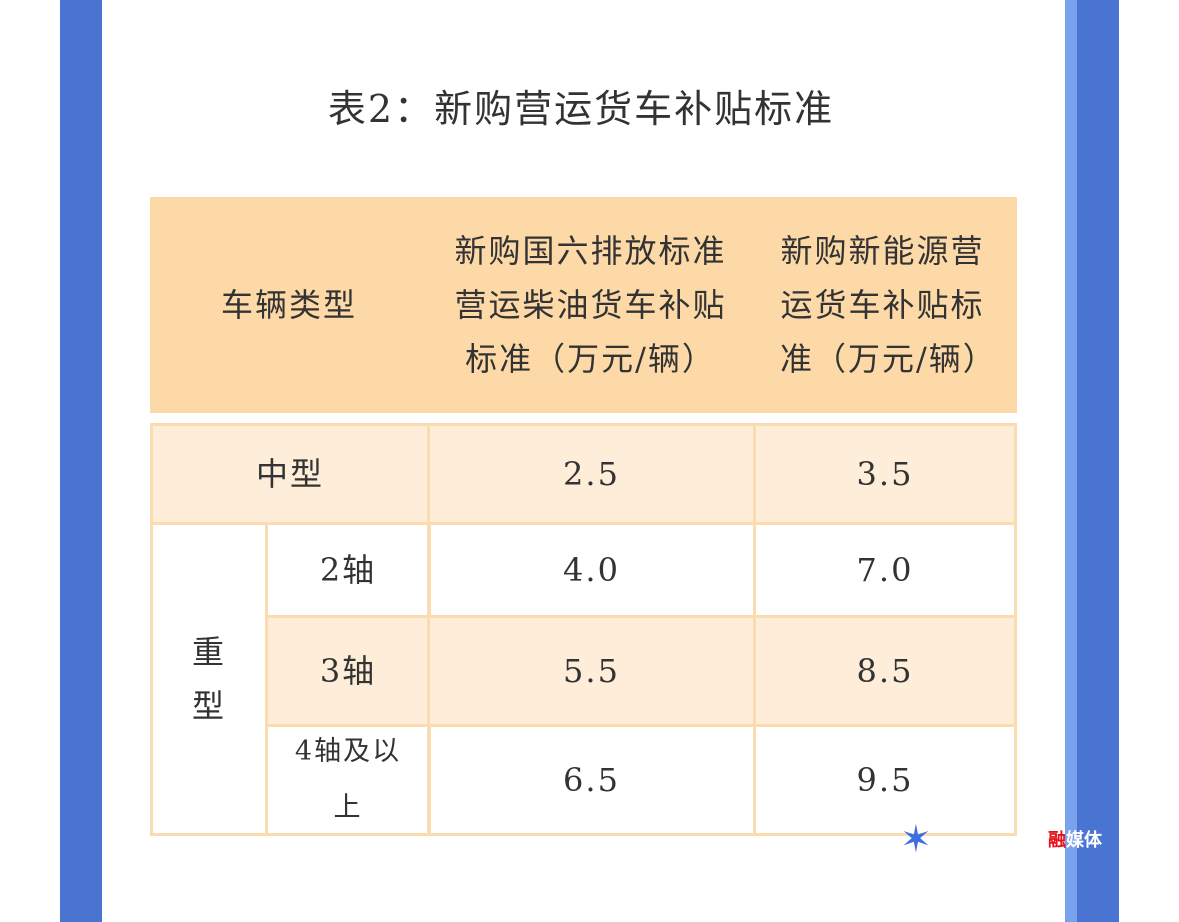 The height and width of the screenshot is (922, 1179). I want to click on axle-2-diesel-value: 4.0, so click(591, 570).